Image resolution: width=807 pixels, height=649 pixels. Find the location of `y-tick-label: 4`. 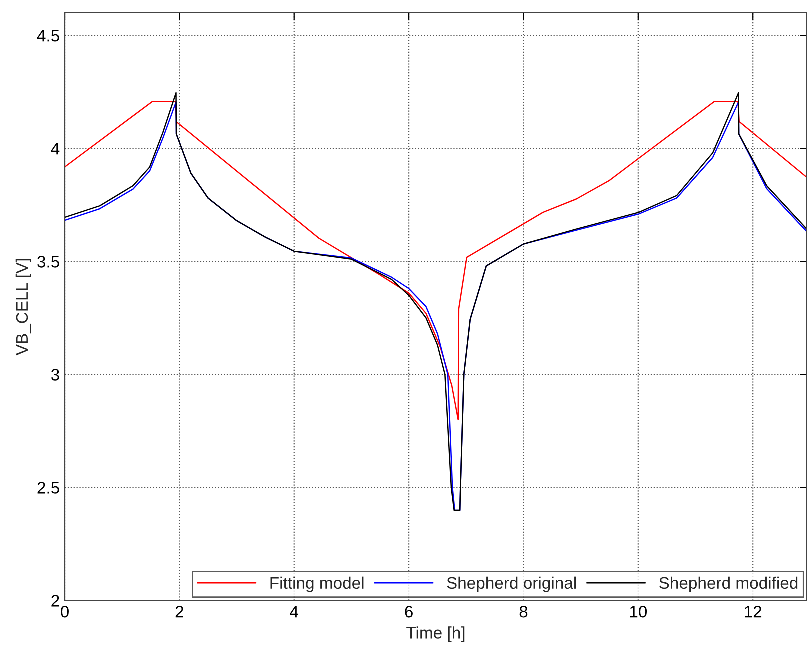

y-tick-label: 4 is located at coordinates (55, 149).